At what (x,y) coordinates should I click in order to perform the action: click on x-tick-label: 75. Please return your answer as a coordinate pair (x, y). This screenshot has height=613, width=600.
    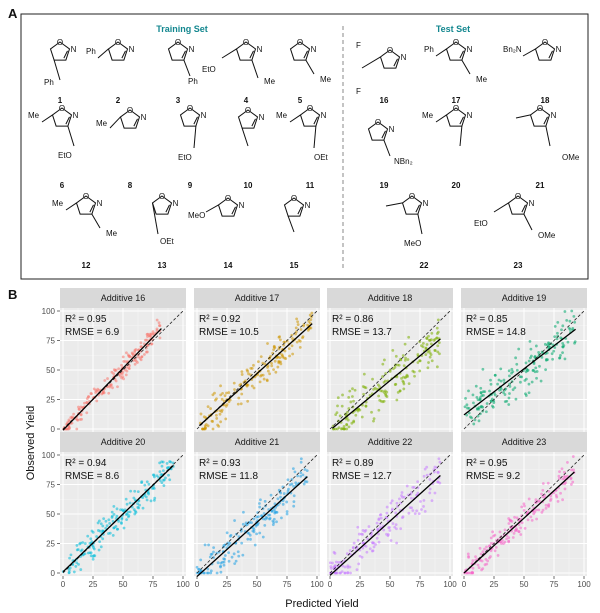
    Looking at the image, I should click on (287, 584).